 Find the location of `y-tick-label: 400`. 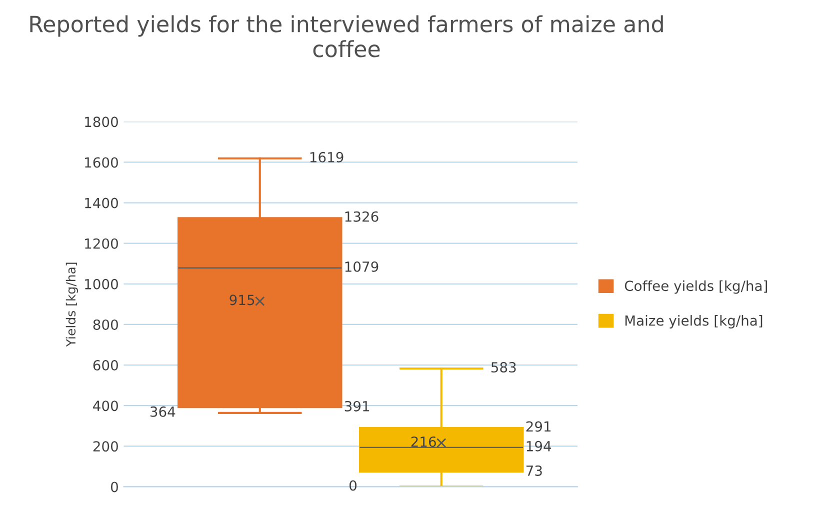

y-tick-label: 400 is located at coordinates (105, 406).